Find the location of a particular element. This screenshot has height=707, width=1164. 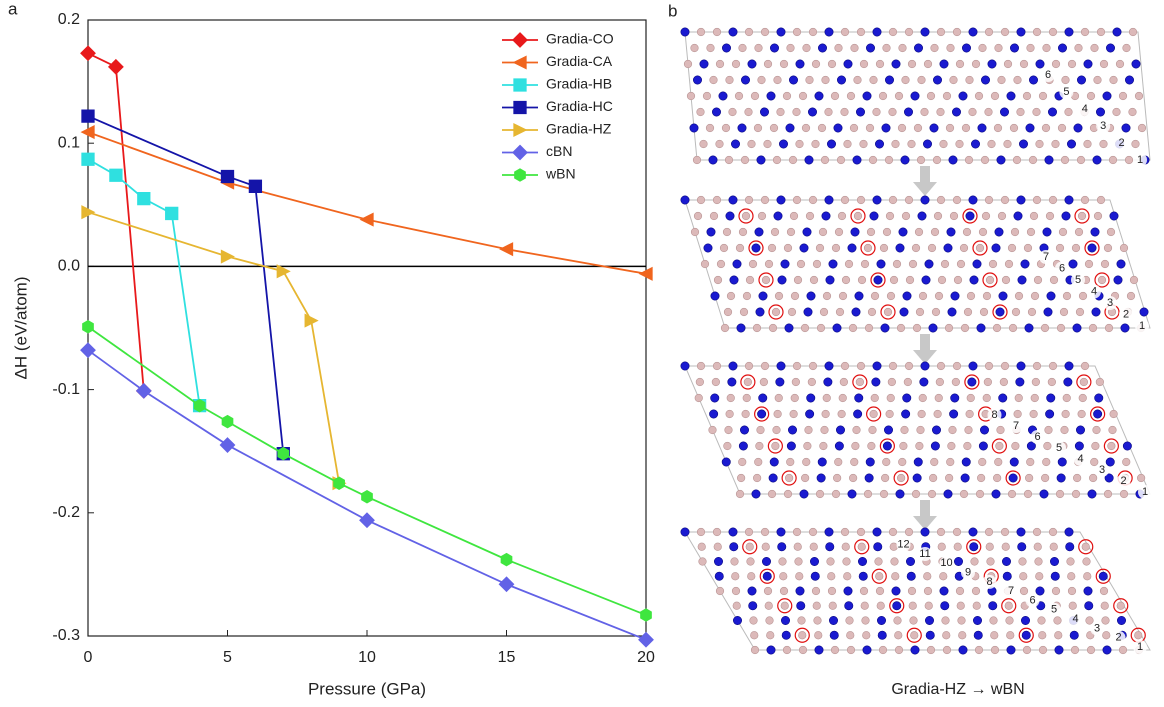

legend-marker is located at coordinates (519, 62).